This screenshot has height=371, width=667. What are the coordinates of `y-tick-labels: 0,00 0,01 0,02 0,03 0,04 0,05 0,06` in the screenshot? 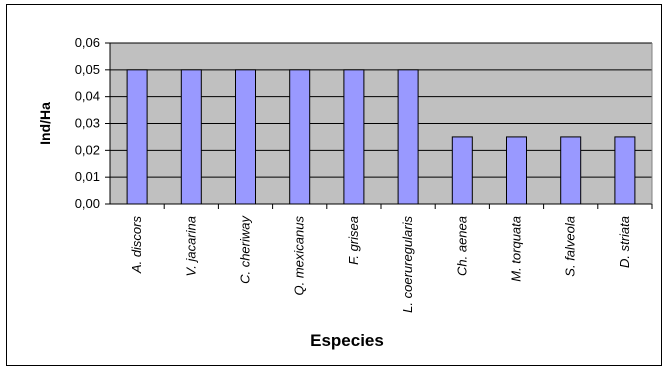 It's located at (87, 123).